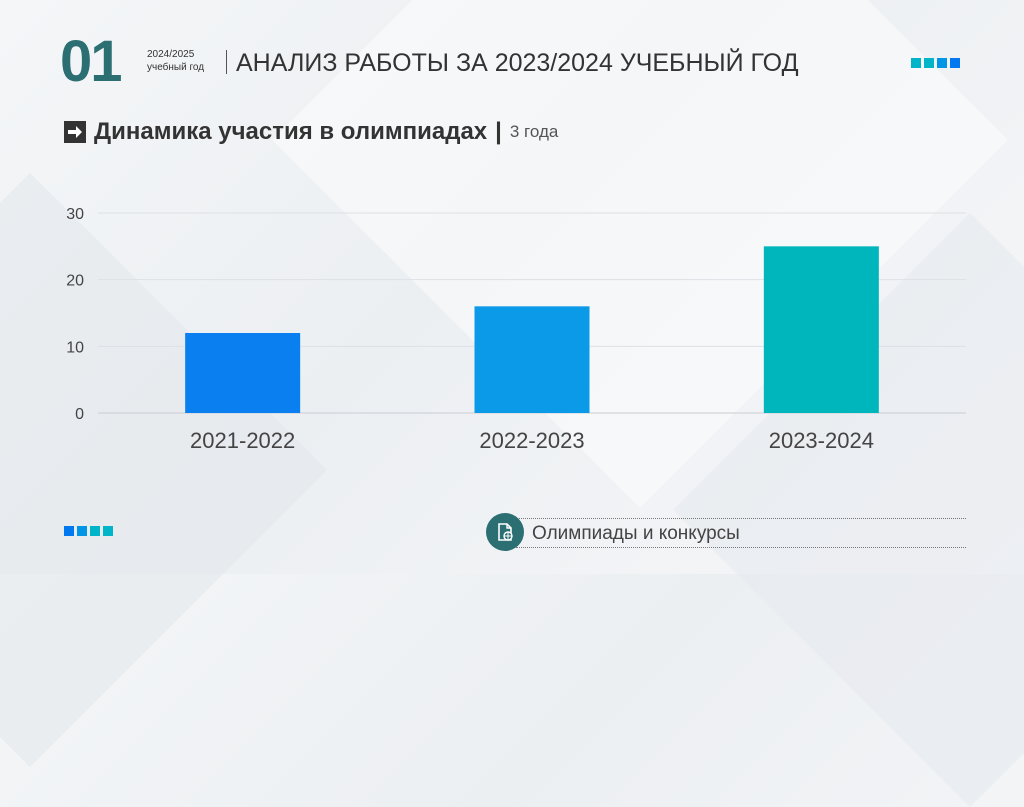  What do you see at coordinates (534, 131) in the screenshot?
I see `chart-subtitle: 3 года` at bounding box center [534, 131].